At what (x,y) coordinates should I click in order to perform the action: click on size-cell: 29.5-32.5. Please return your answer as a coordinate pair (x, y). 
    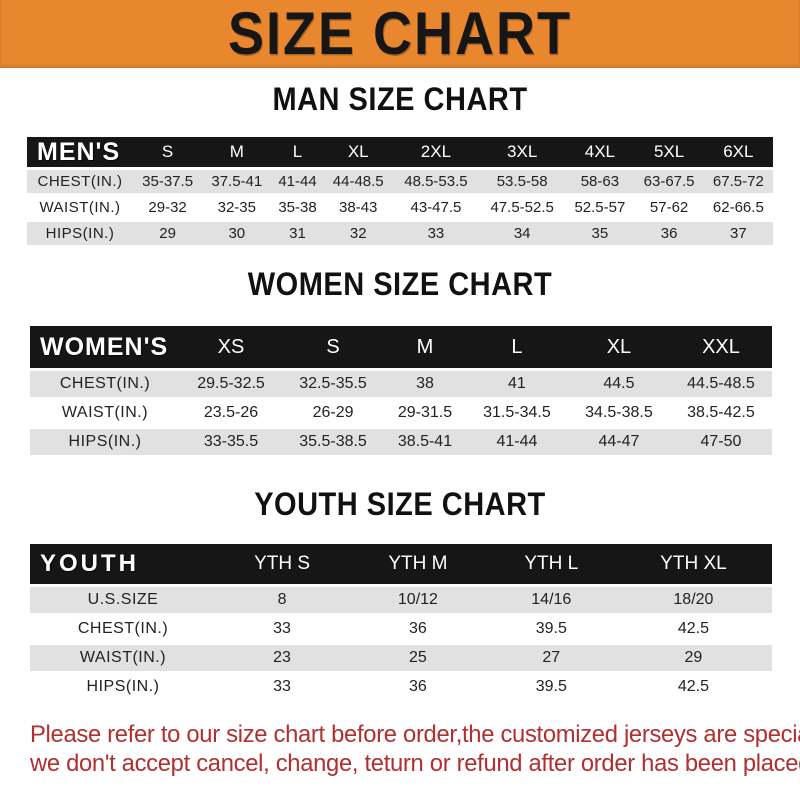
    Looking at the image, I should click on (231, 384).